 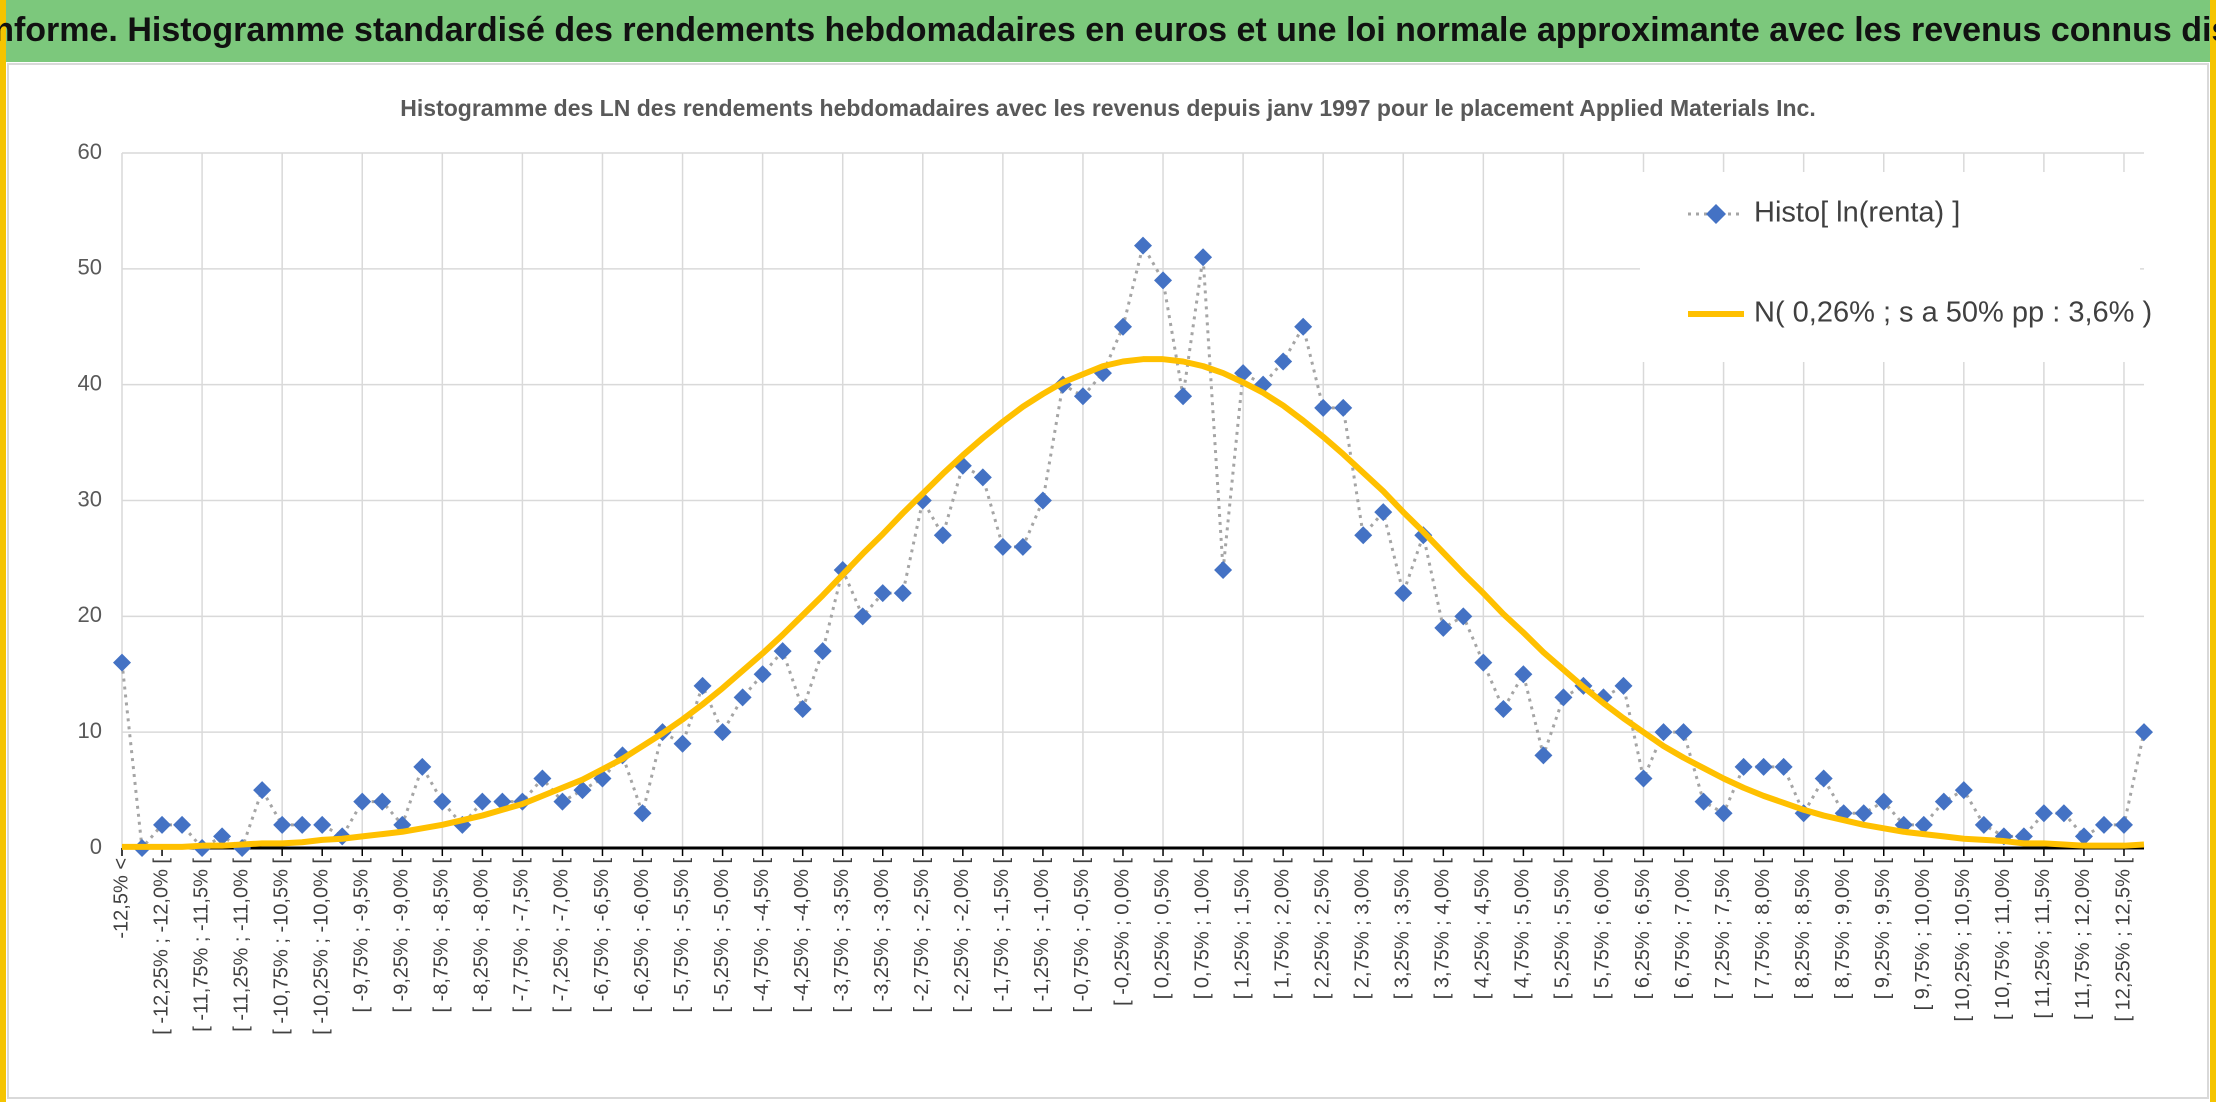 What do you see at coordinates (1953, 313) in the screenshot?
I see `legend-label: N( 0,26% ; s a 50% pp : 3,6% )` at bounding box center [1953, 313].